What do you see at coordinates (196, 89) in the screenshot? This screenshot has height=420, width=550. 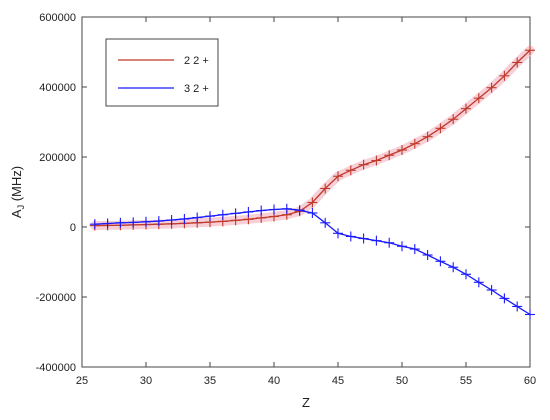 I see `legend-label-series-2: 3 2 +` at bounding box center [196, 89].